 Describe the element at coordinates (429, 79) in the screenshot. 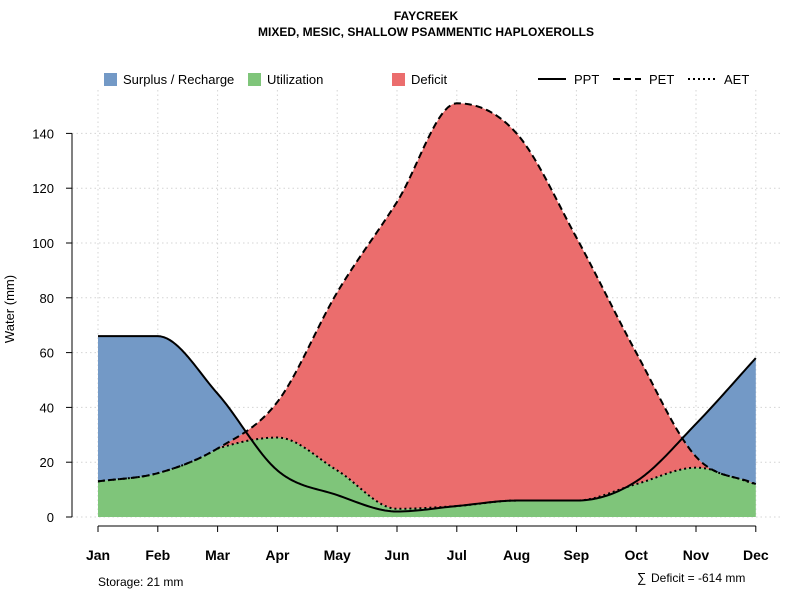

I see `legend-label-deficit: Deficit` at that location.